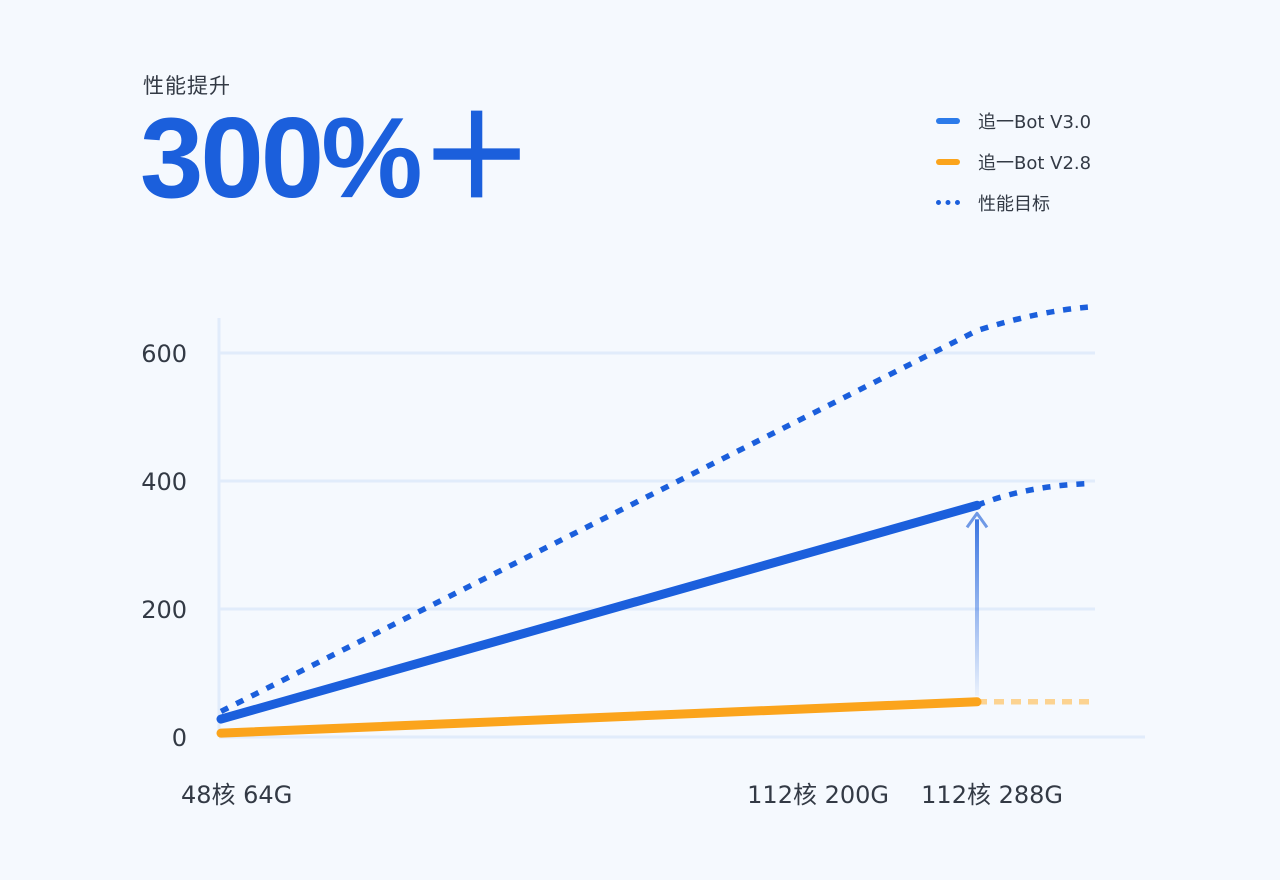  I want to click on x-tick-label-2: 112核 288G, so click(992, 795).